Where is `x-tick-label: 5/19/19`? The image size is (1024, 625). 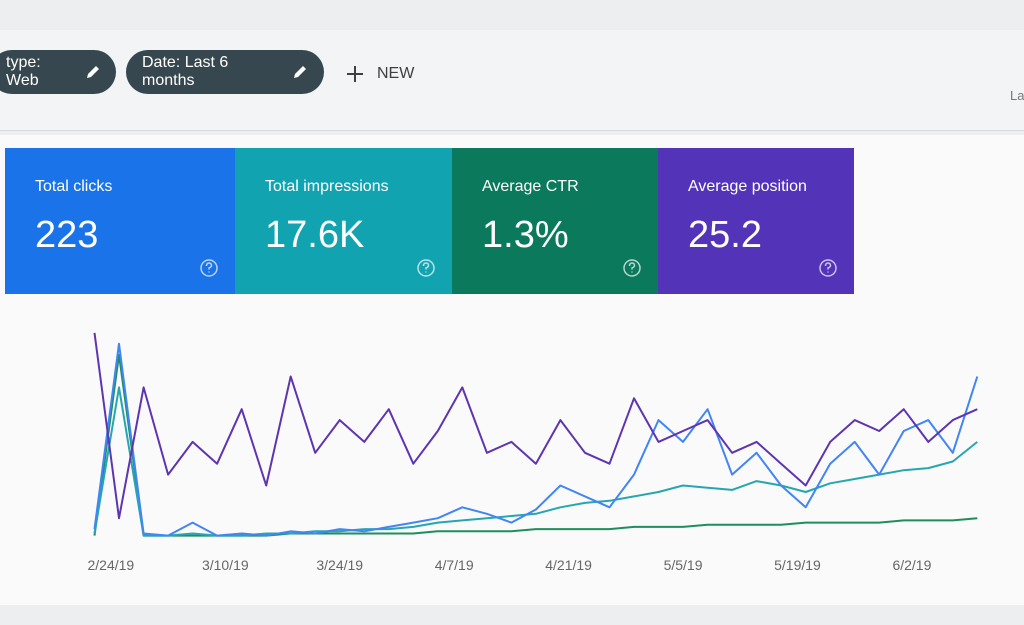 x-tick-label: 5/19/19 is located at coordinates (797, 565).